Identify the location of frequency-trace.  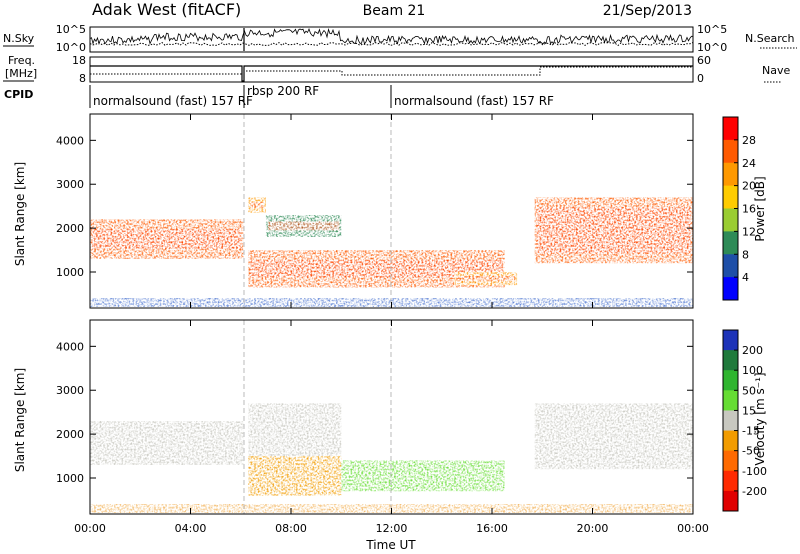
(391, 73).